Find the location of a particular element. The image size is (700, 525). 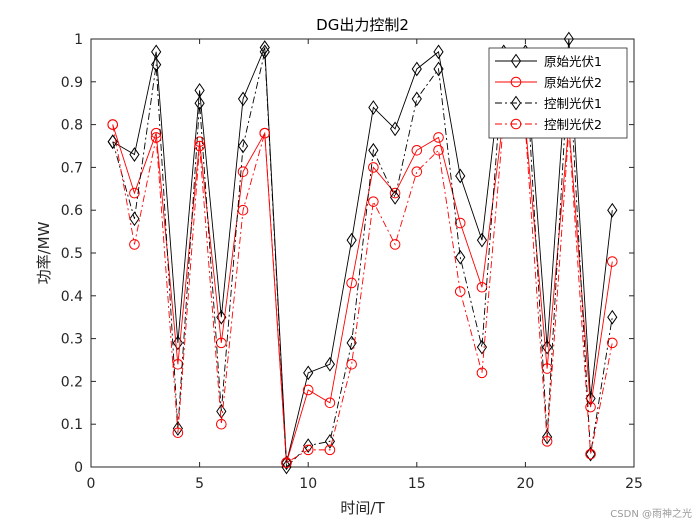

x-tick-label: 25 is located at coordinates (634, 484).